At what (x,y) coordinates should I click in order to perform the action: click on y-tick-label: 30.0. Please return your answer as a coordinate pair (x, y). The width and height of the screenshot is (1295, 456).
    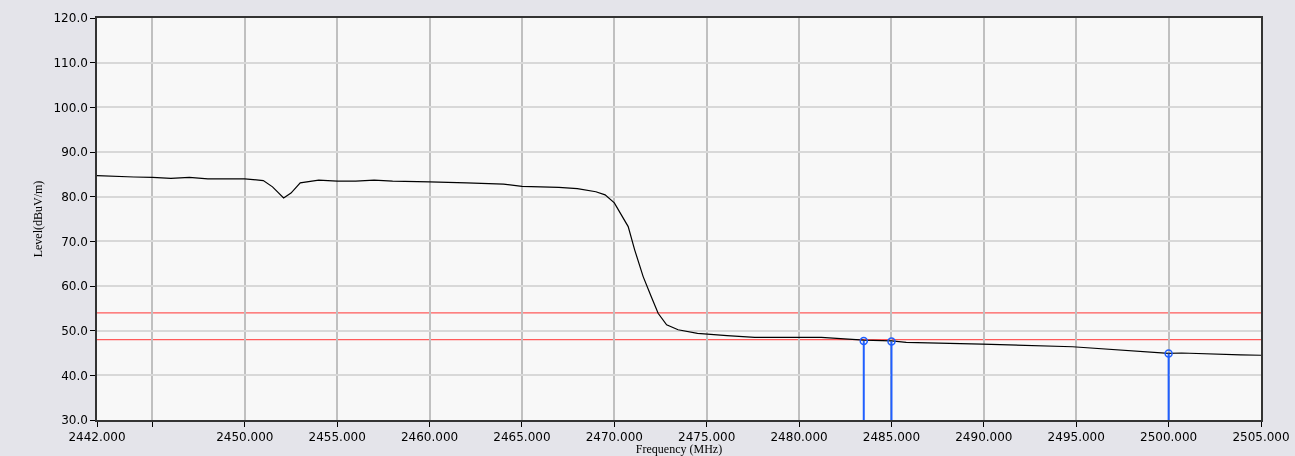
    Looking at the image, I should click on (74, 420).